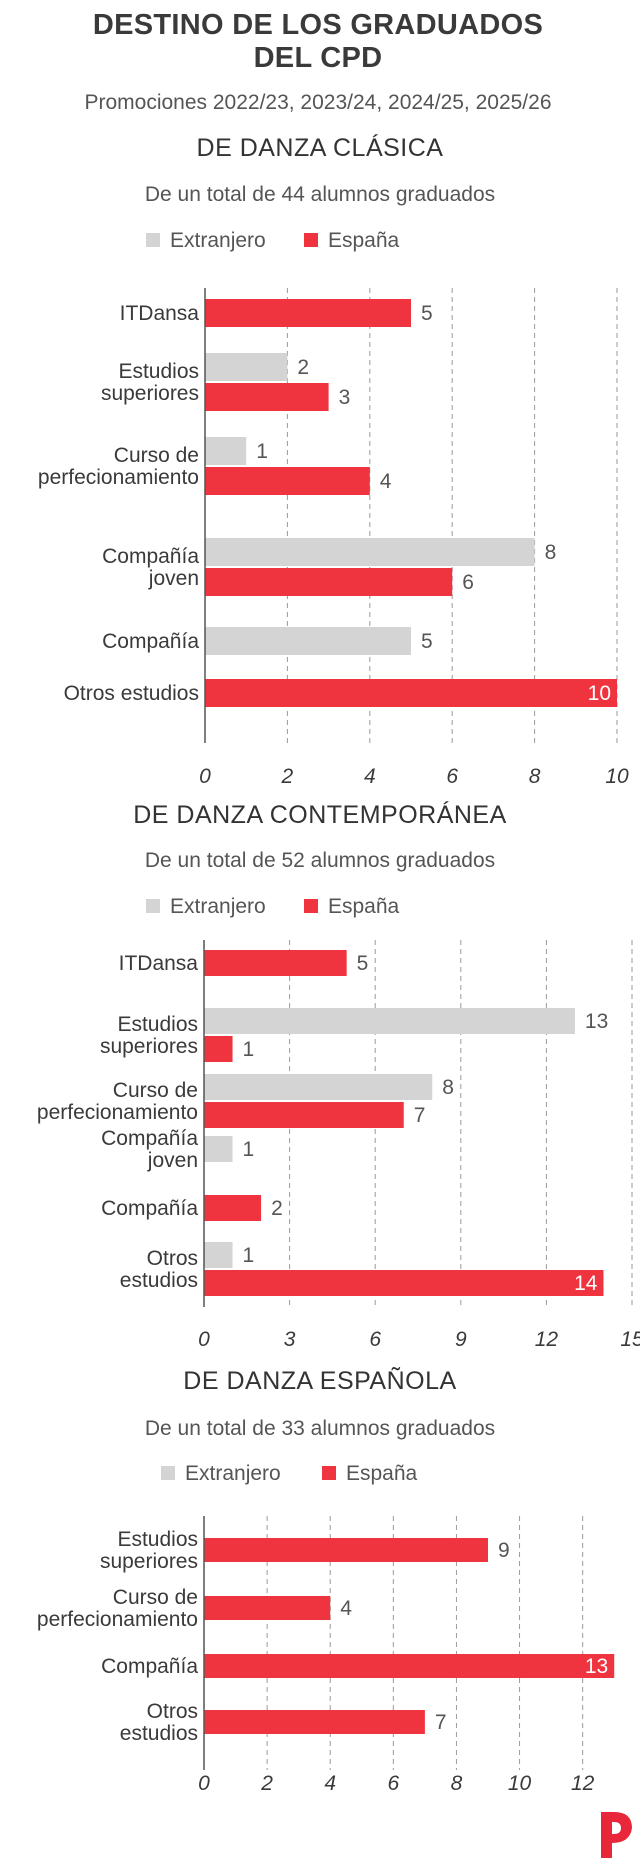 The height and width of the screenshot is (1868, 640). Describe the element at coordinates (320, 147) in the screenshot. I see `chart-title: DE DANZA CLÁSICA` at that location.